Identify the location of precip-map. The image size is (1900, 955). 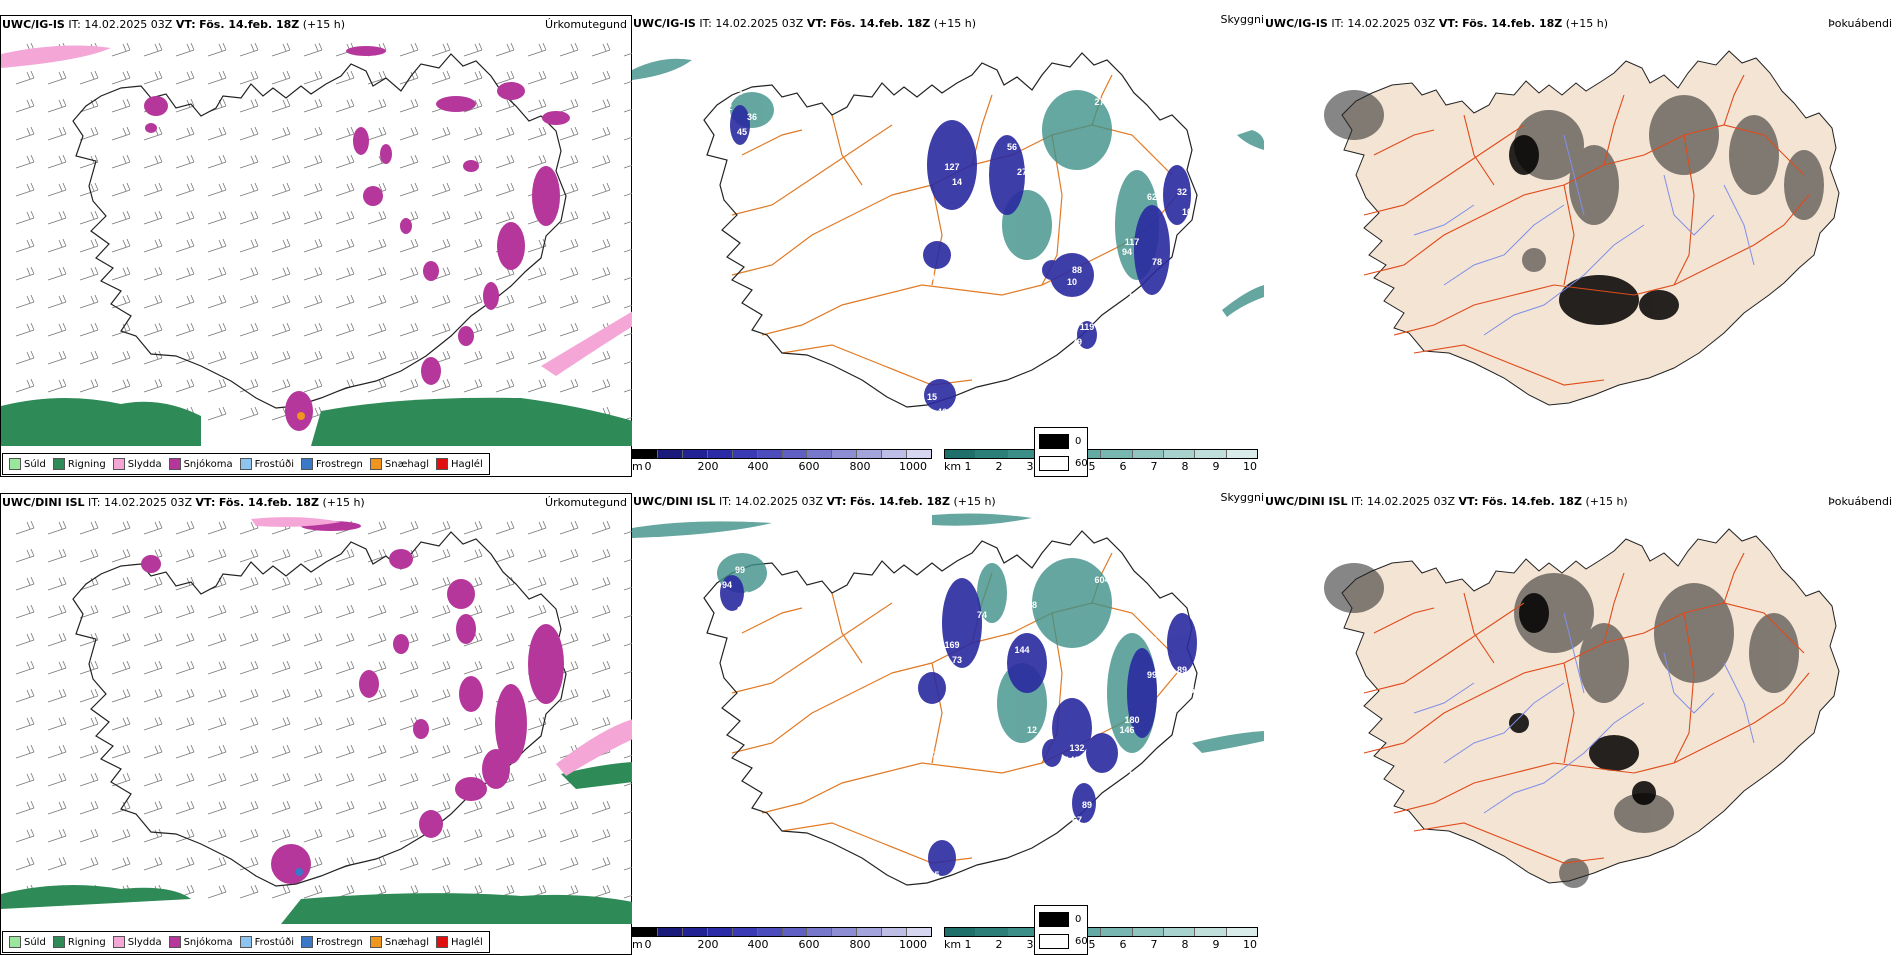
(317, 241).